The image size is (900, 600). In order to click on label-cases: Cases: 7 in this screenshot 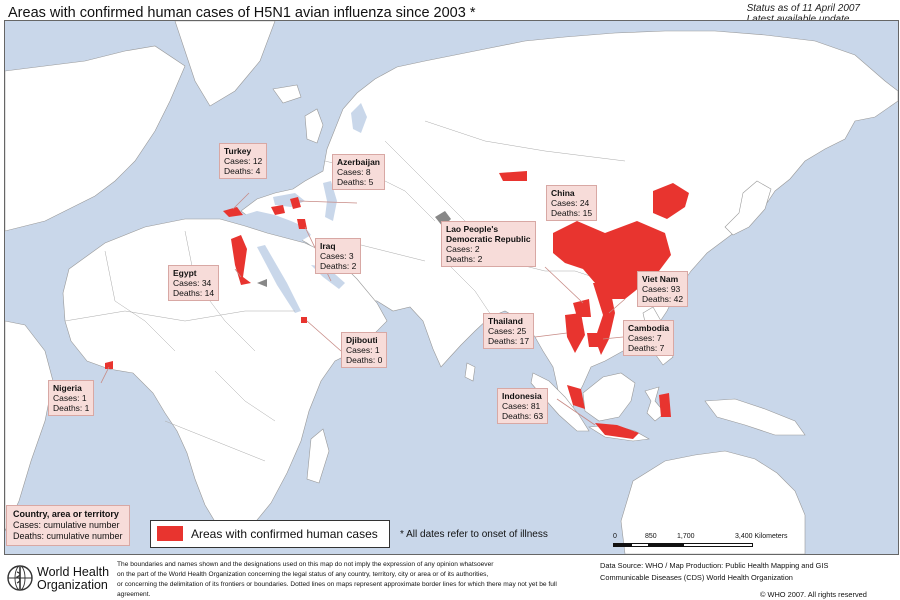, I will do `click(645, 338)`.